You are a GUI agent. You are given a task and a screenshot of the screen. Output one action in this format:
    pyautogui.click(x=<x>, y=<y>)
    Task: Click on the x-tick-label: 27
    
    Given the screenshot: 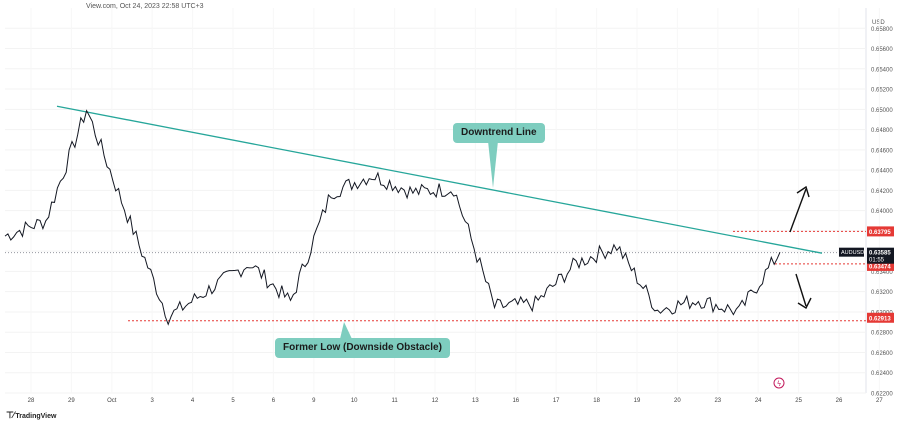 What is the action you would take?
    pyautogui.click(x=879, y=401)
    